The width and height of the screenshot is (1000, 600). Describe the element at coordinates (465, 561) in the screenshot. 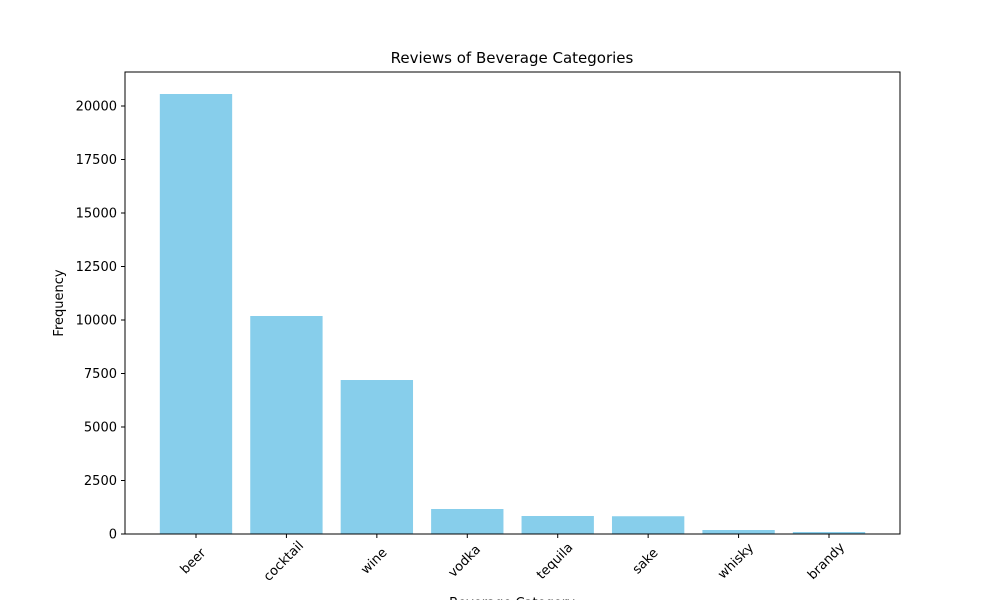

I see `x-tick-label: vodka` at that location.